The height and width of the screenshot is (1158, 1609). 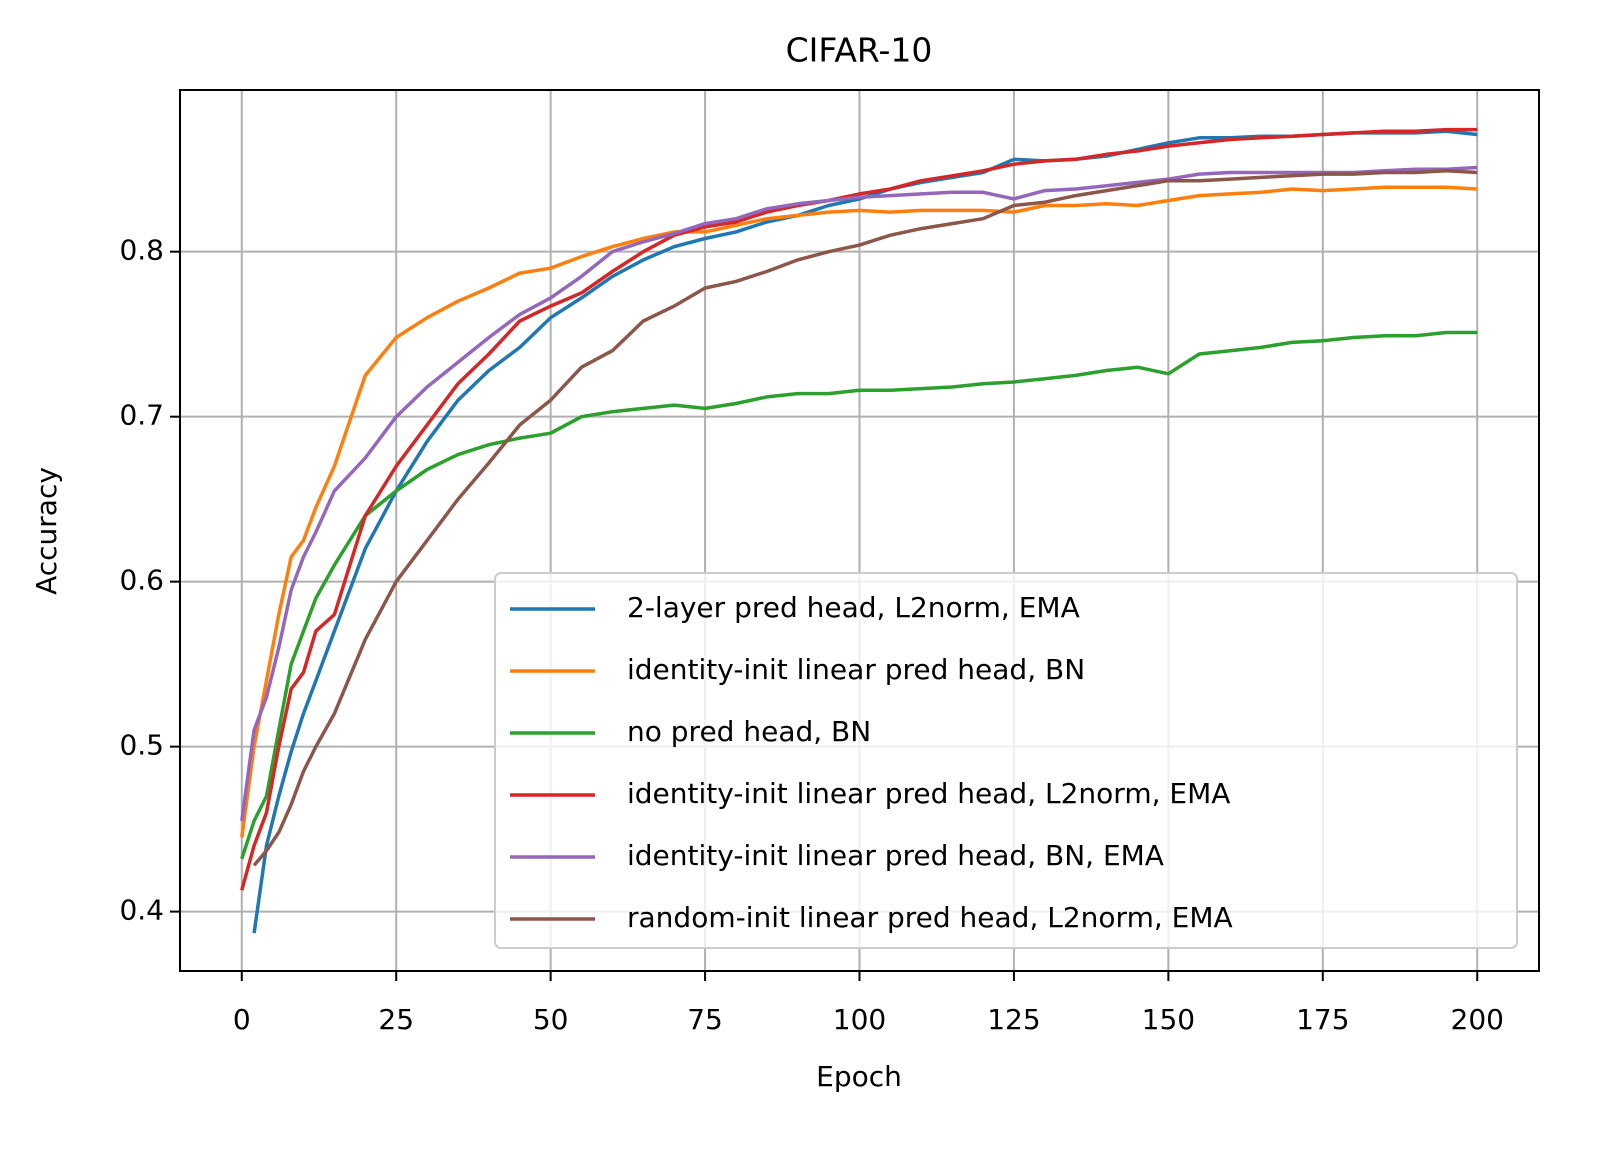 What do you see at coordinates (853, 607) in the screenshot?
I see `legend-label: 2-layer pred head, L2norm, EMA` at bounding box center [853, 607].